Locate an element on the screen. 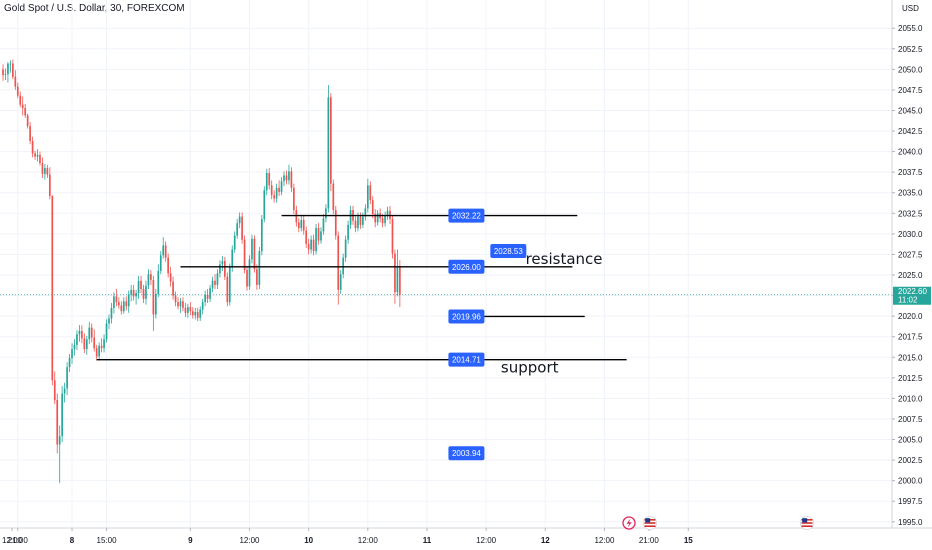 This screenshot has height=550, width=932. time-tick-label: 15:00 is located at coordinates (107, 540).